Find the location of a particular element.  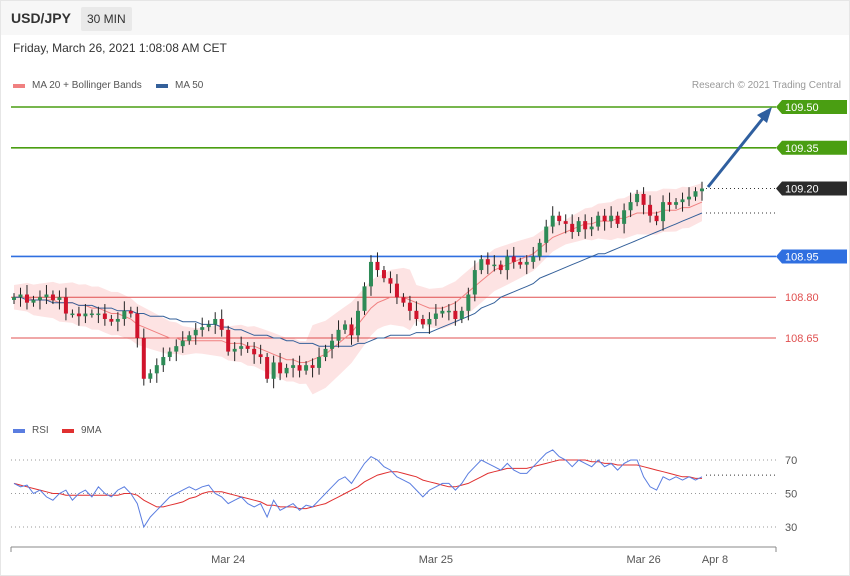

rsi-label: RSI is located at coordinates (40, 430).